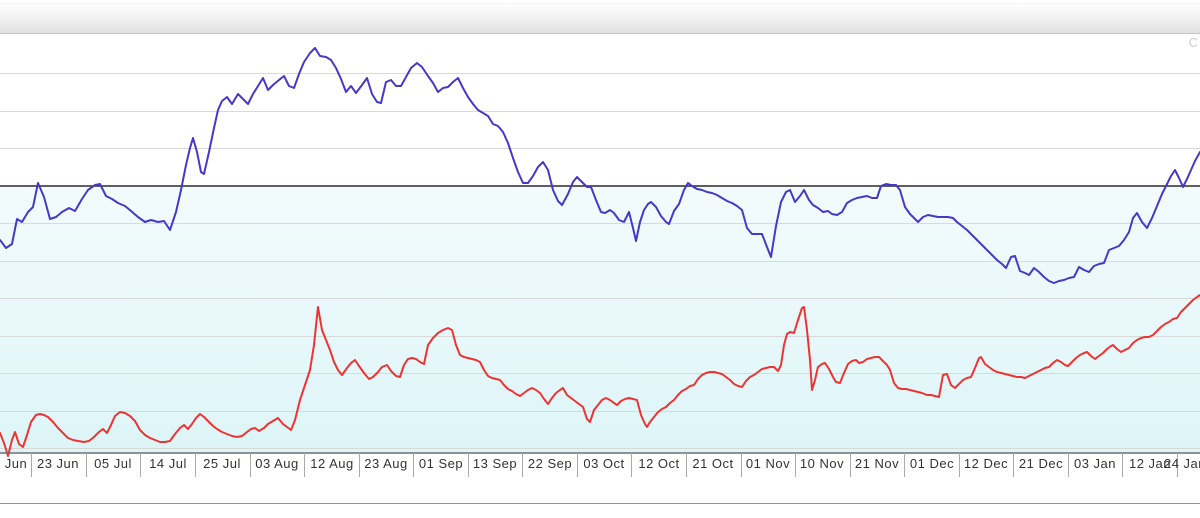 The width and height of the screenshot is (1200, 518). What do you see at coordinates (277, 463) in the screenshot?
I see `x-axis-label: 03 Aug` at bounding box center [277, 463].